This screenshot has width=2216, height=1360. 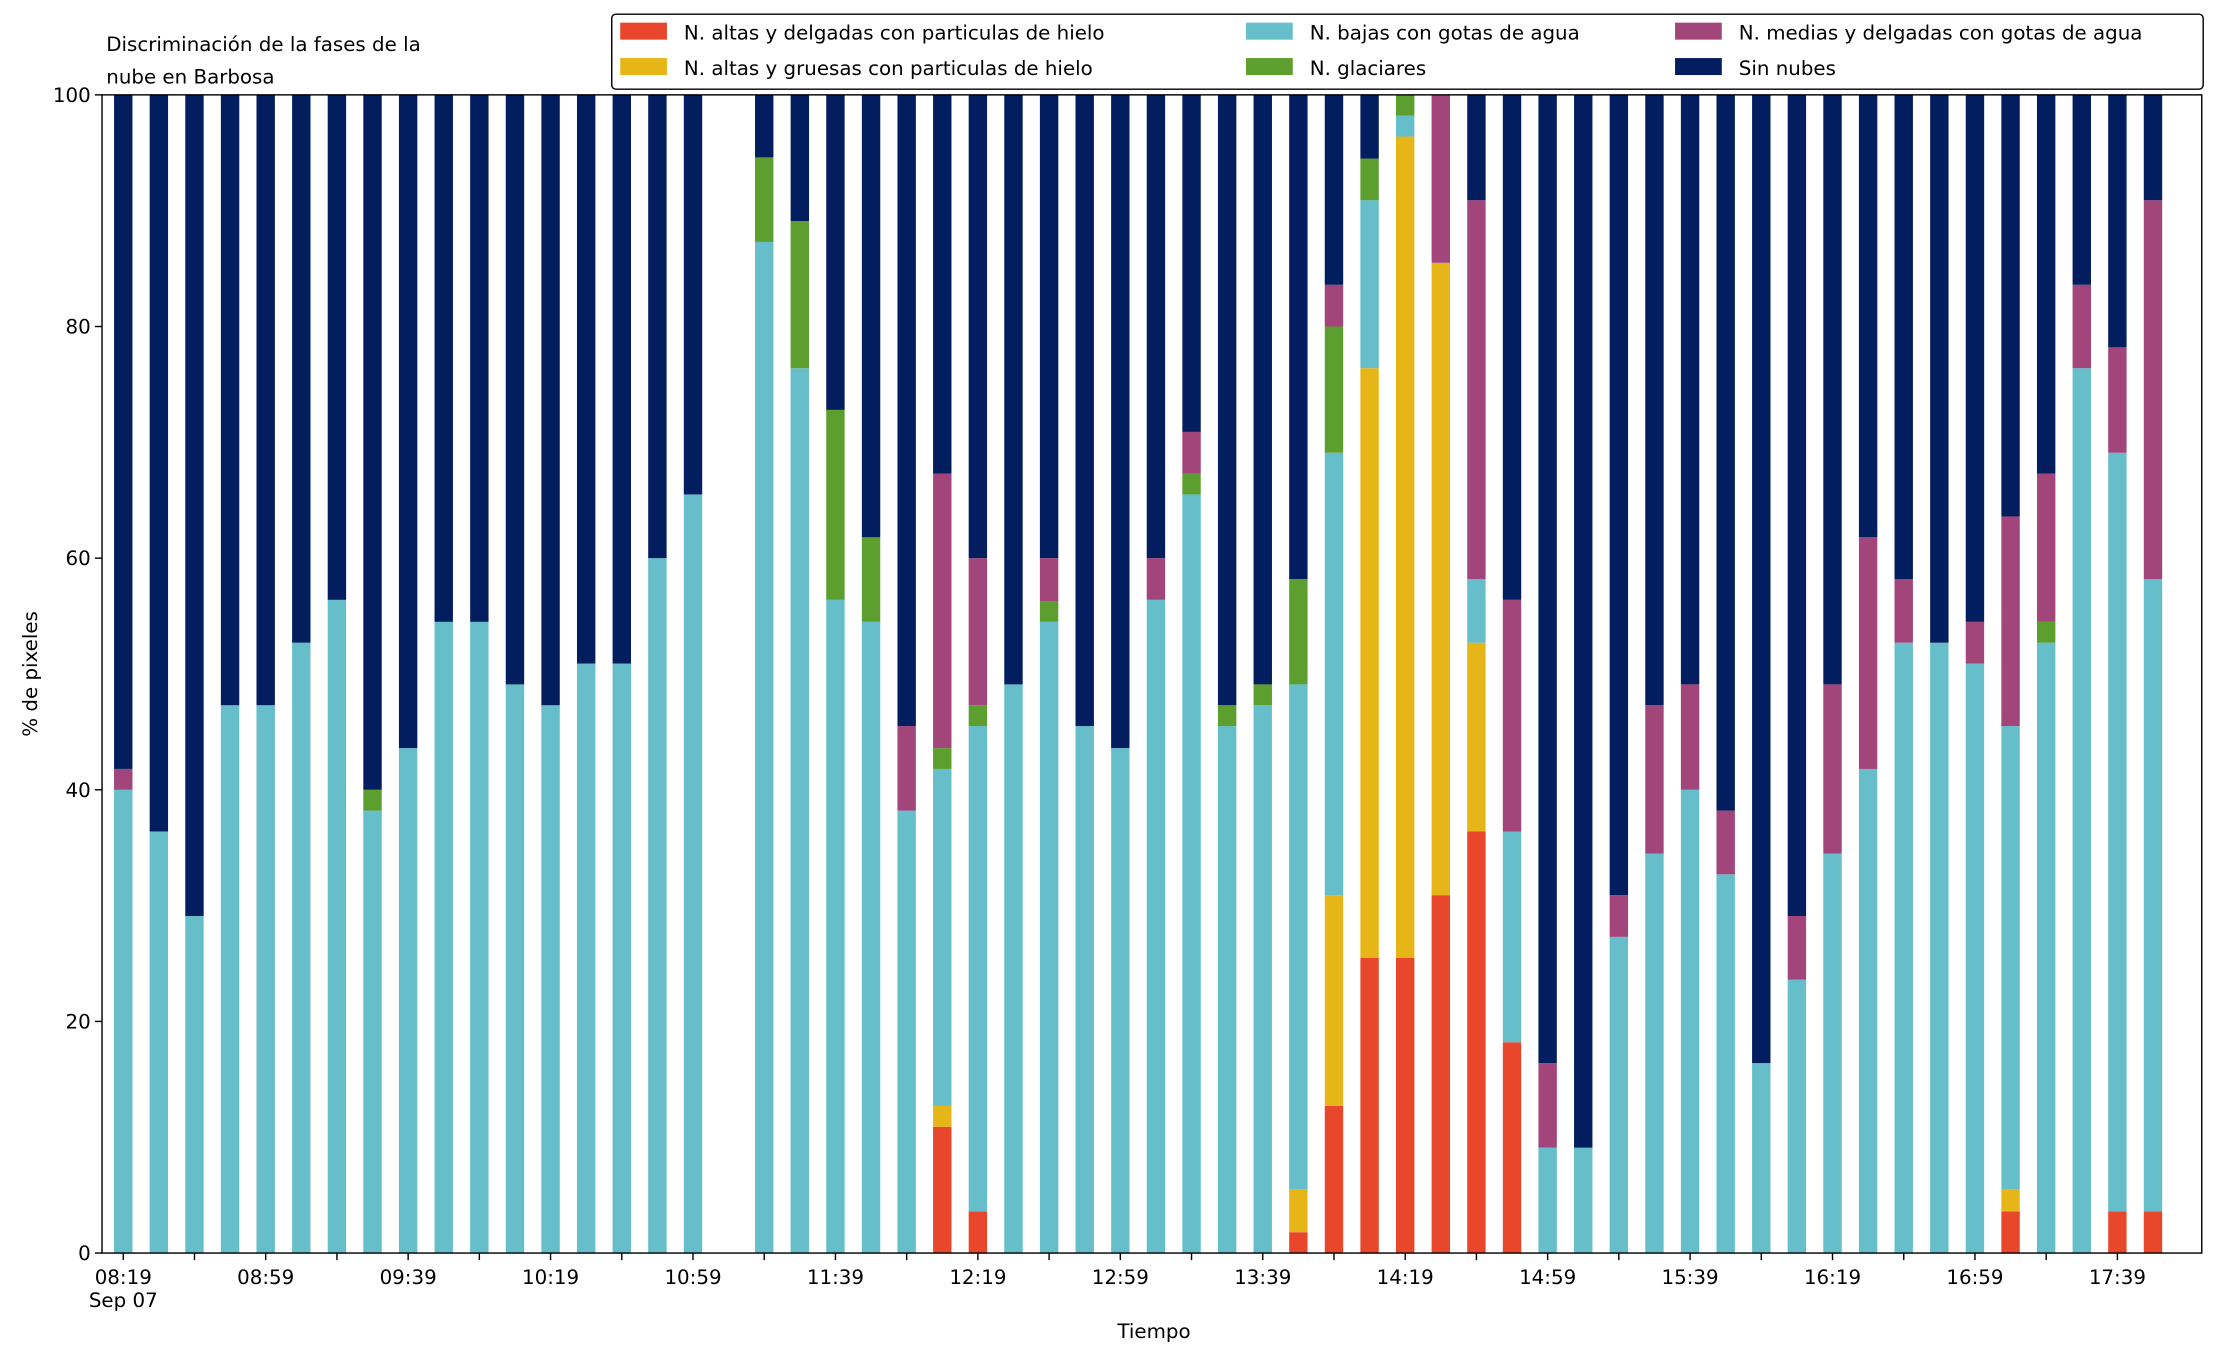 I want to click on legend-box, so click(x=1407, y=51).